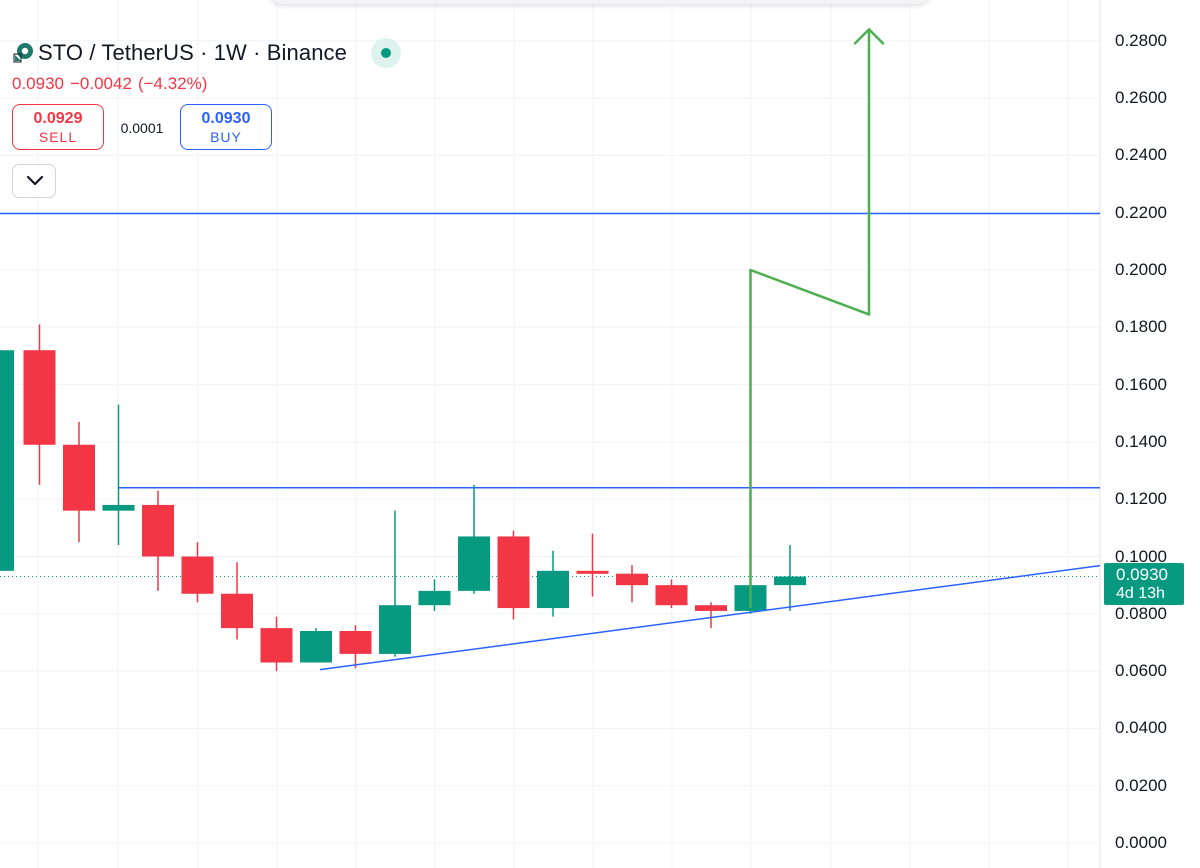  I want to click on sto-logo-icon, so click(23, 53).